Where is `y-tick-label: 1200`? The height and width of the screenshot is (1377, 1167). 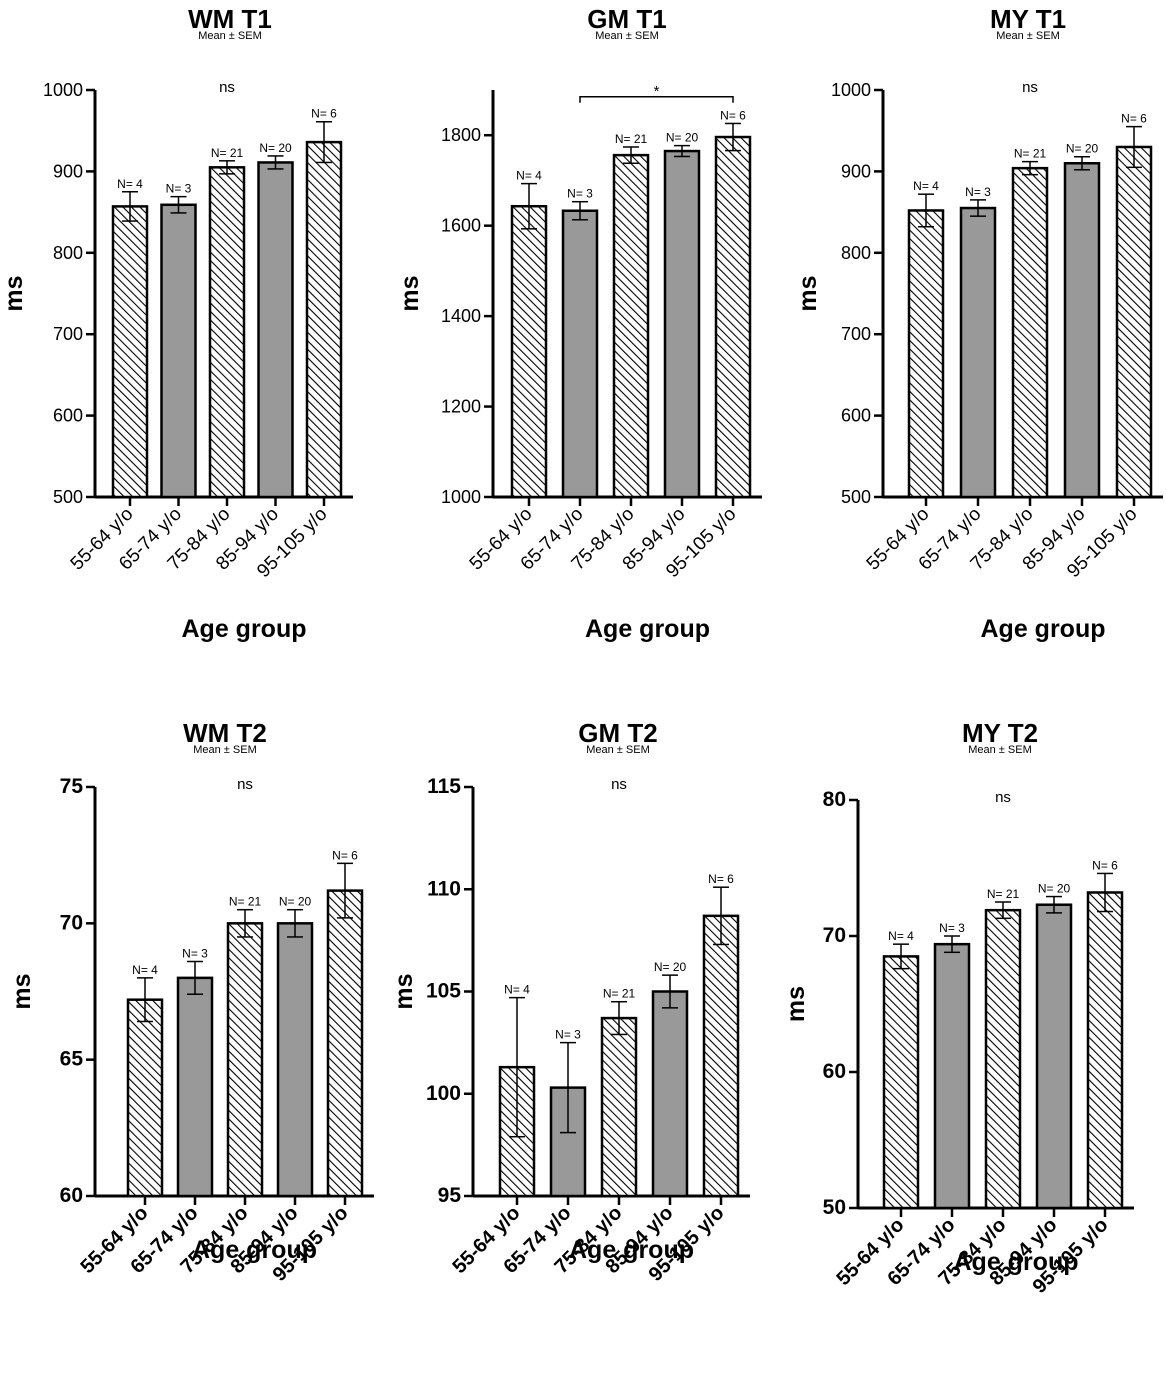
y-tick-label: 1200 is located at coordinates (461, 407).